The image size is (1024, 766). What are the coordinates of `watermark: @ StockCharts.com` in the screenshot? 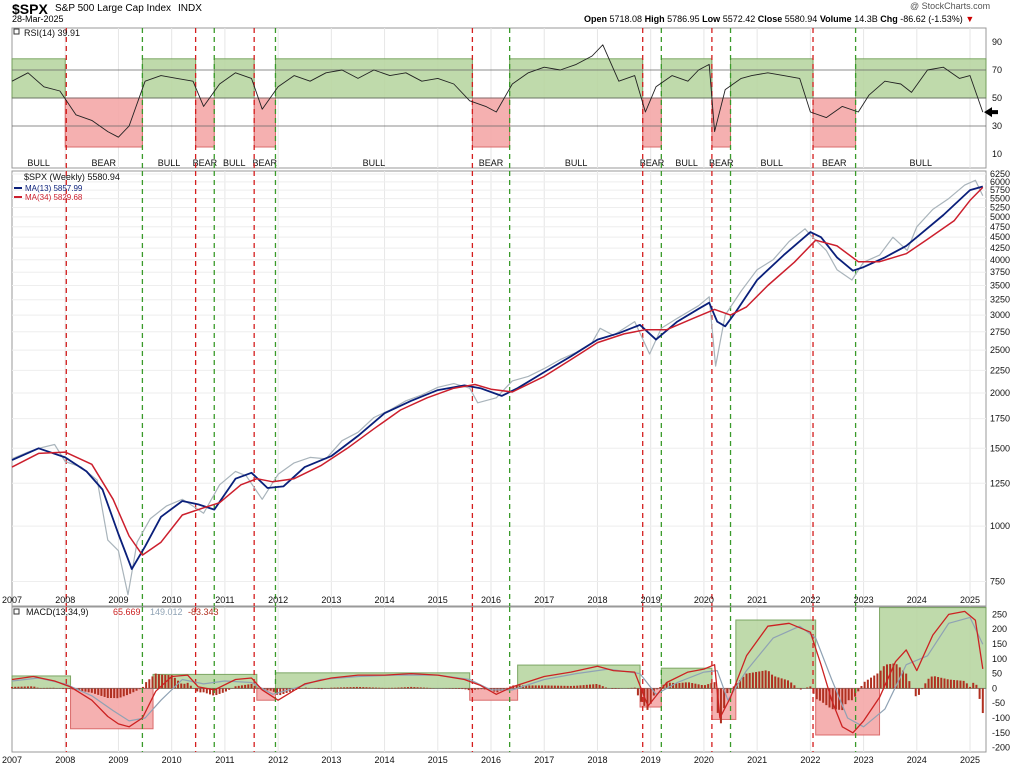 It's located at (950, 6).